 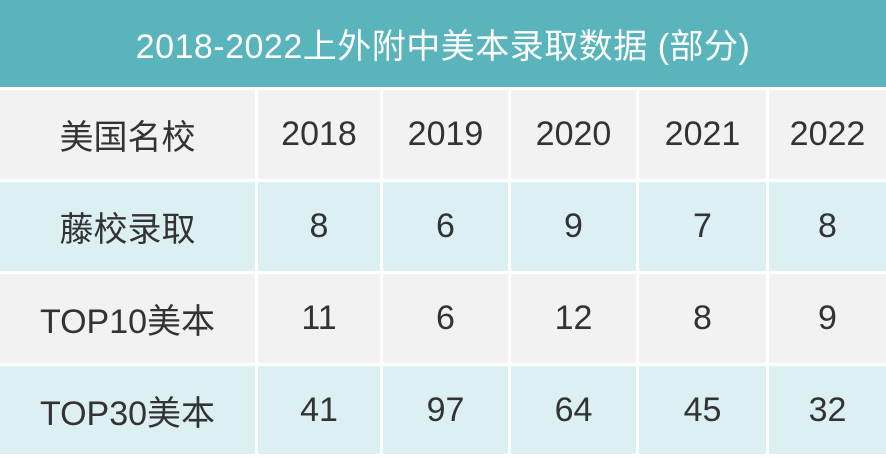 What do you see at coordinates (320, 411) in the screenshot?
I see `table-cell: 41` at bounding box center [320, 411].